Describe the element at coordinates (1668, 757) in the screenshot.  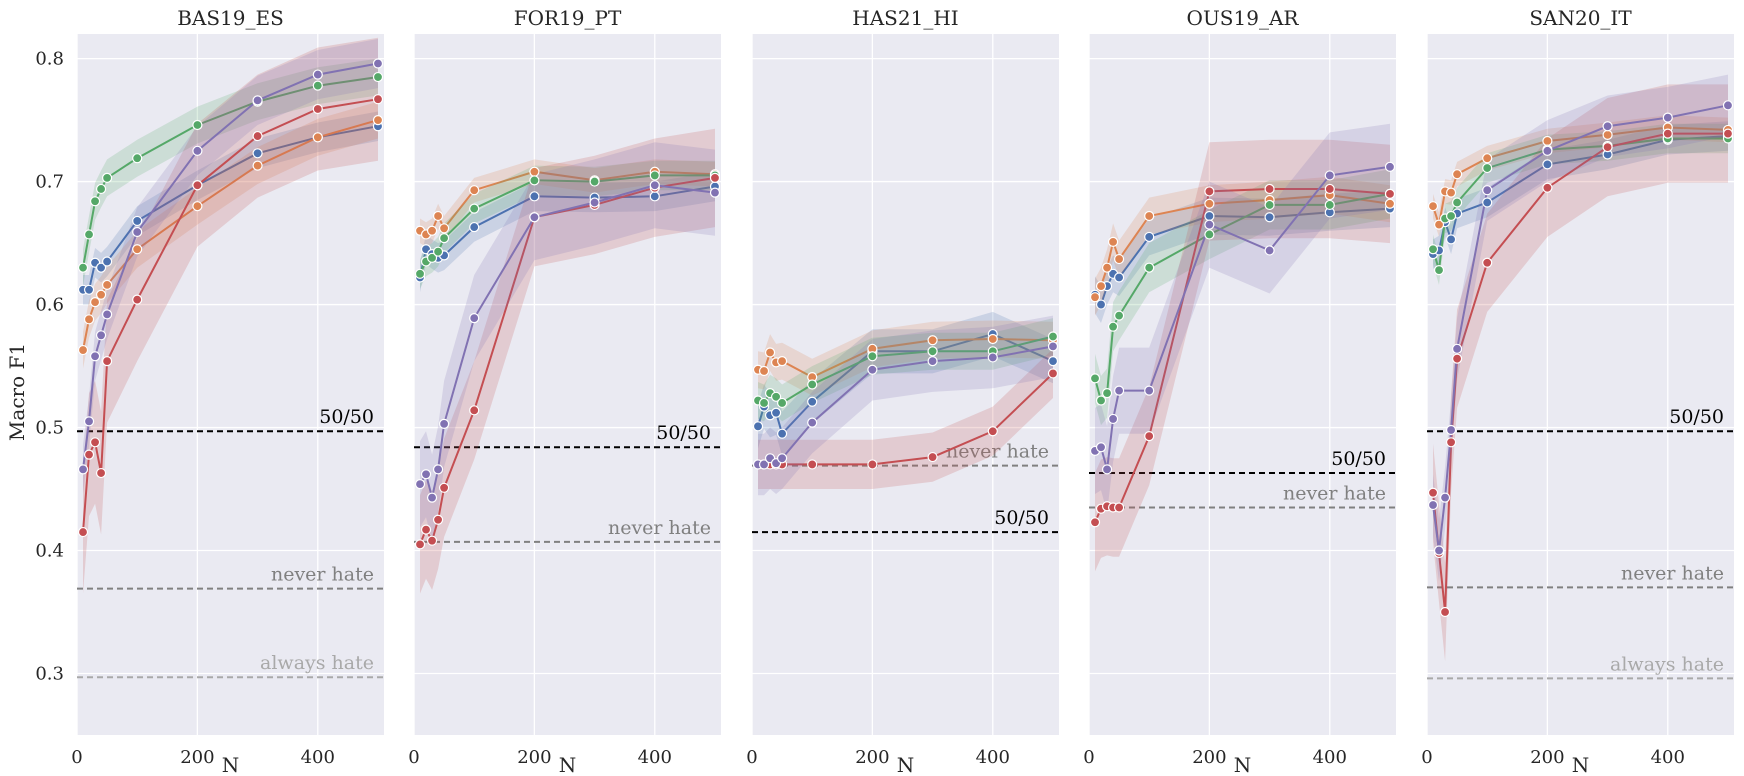
I see `x-tick-label: 400` at that location.